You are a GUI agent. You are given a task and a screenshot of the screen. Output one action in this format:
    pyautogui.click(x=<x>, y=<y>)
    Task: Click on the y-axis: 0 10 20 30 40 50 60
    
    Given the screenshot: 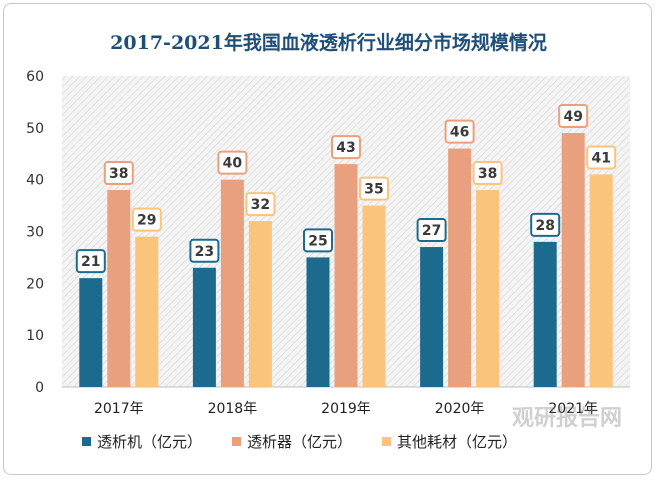 What is the action you would take?
    pyautogui.click(x=35, y=232)
    